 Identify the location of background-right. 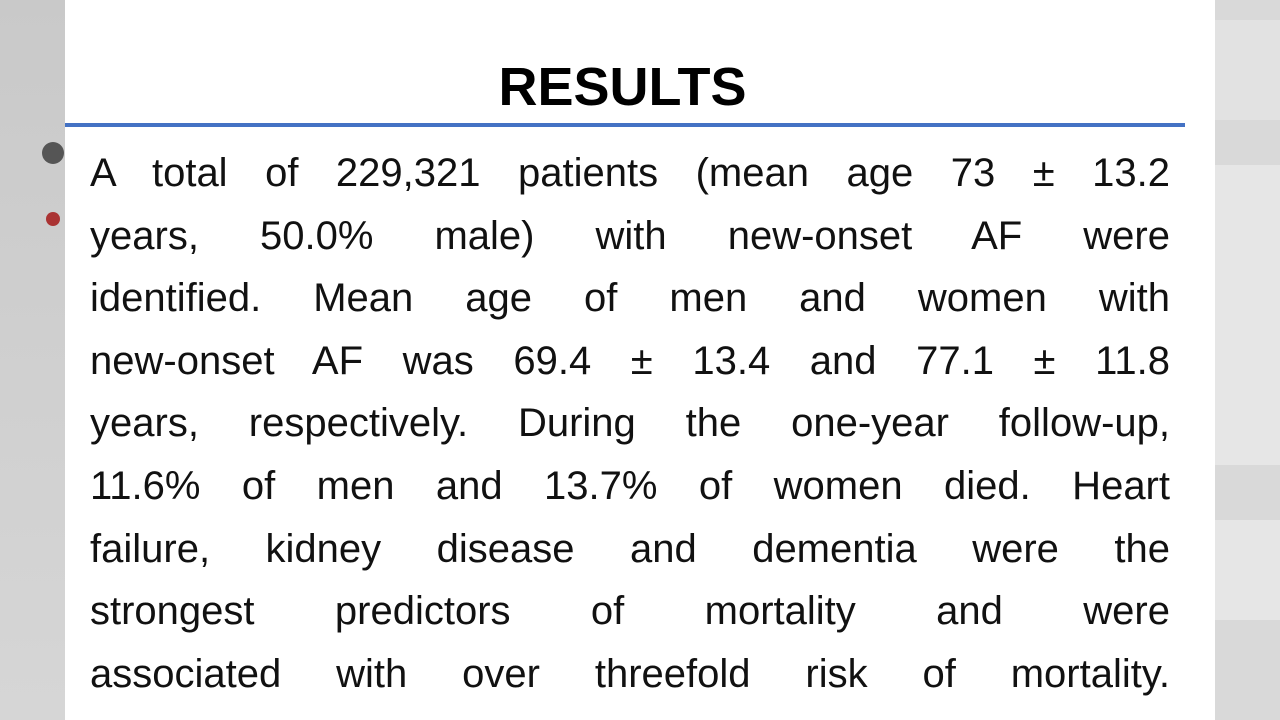
(1247, 360).